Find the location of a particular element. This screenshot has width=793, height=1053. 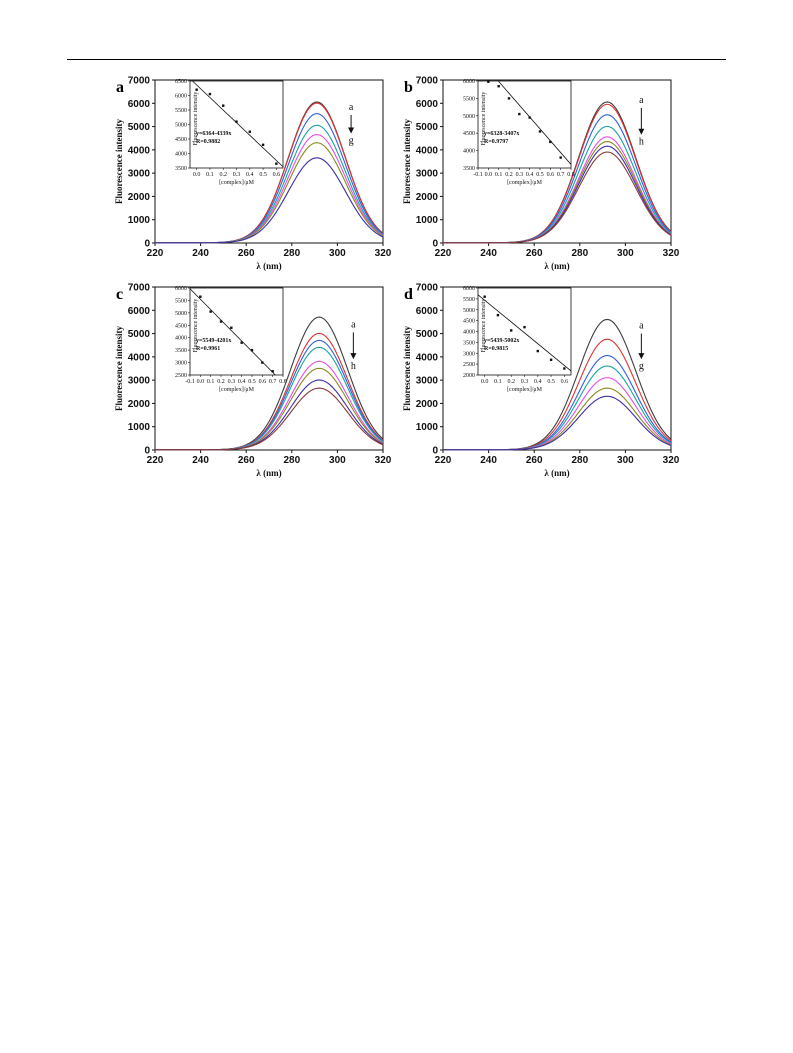

page-header-rule is located at coordinates (396, 59).